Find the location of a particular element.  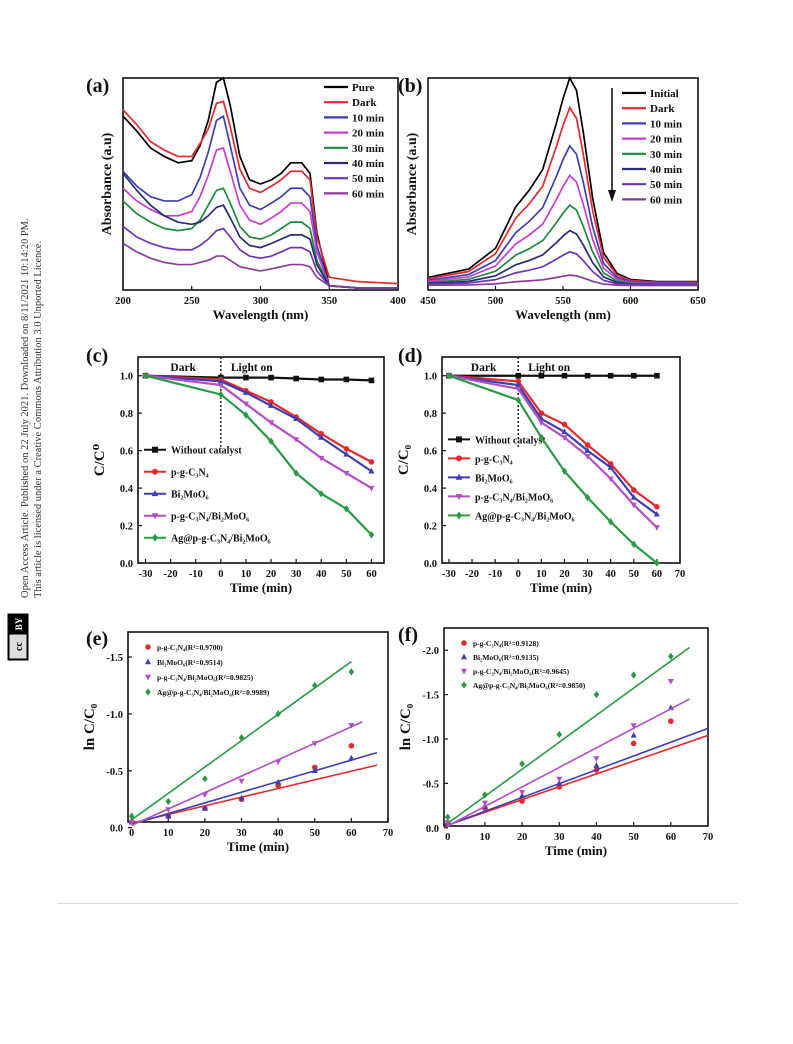

x-tick-label: 500 is located at coordinates (496, 301).